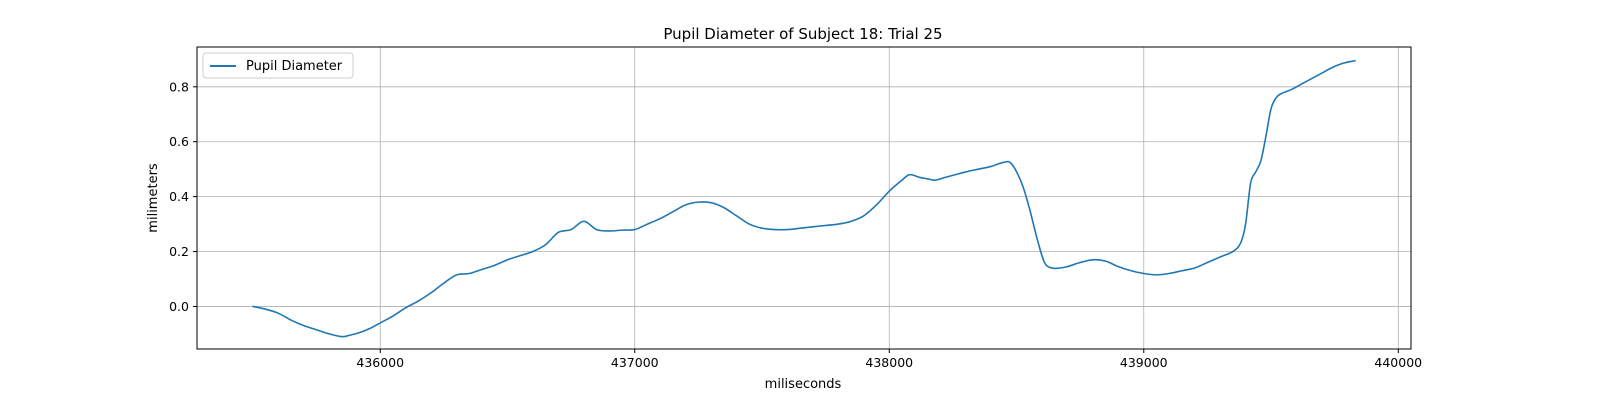 Image resolution: width=1600 pixels, height=400 pixels. What do you see at coordinates (635, 362) in the screenshot?
I see `x-tick-label: 437000` at bounding box center [635, 362].